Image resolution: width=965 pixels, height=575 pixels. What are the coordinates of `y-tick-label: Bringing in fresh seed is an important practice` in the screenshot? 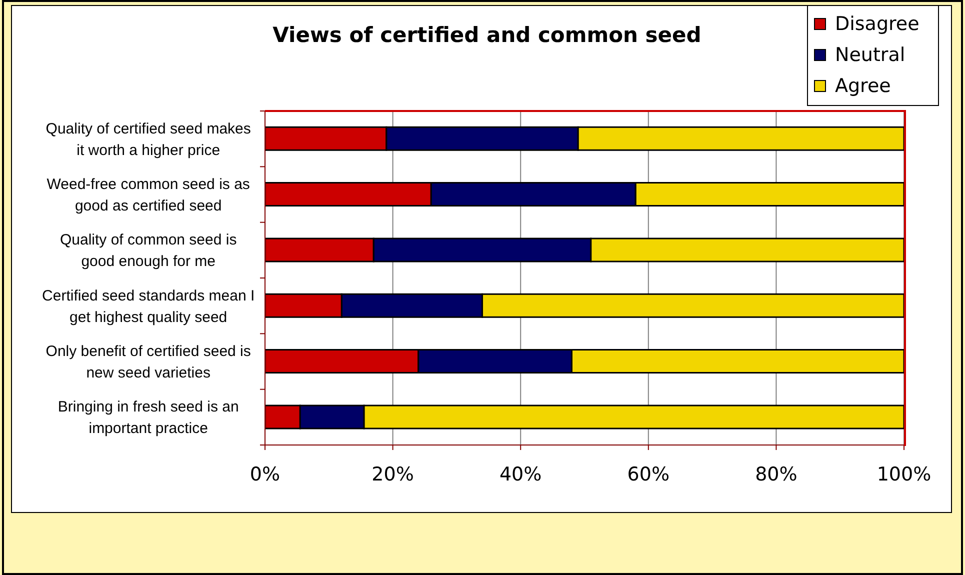 It's located at (148, 418).